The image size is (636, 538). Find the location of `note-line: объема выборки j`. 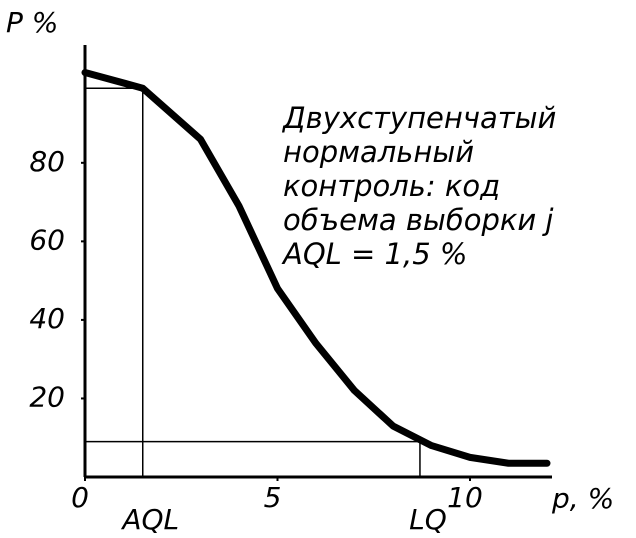

note-line: объема выборки j is located at coordinates (418, 220).